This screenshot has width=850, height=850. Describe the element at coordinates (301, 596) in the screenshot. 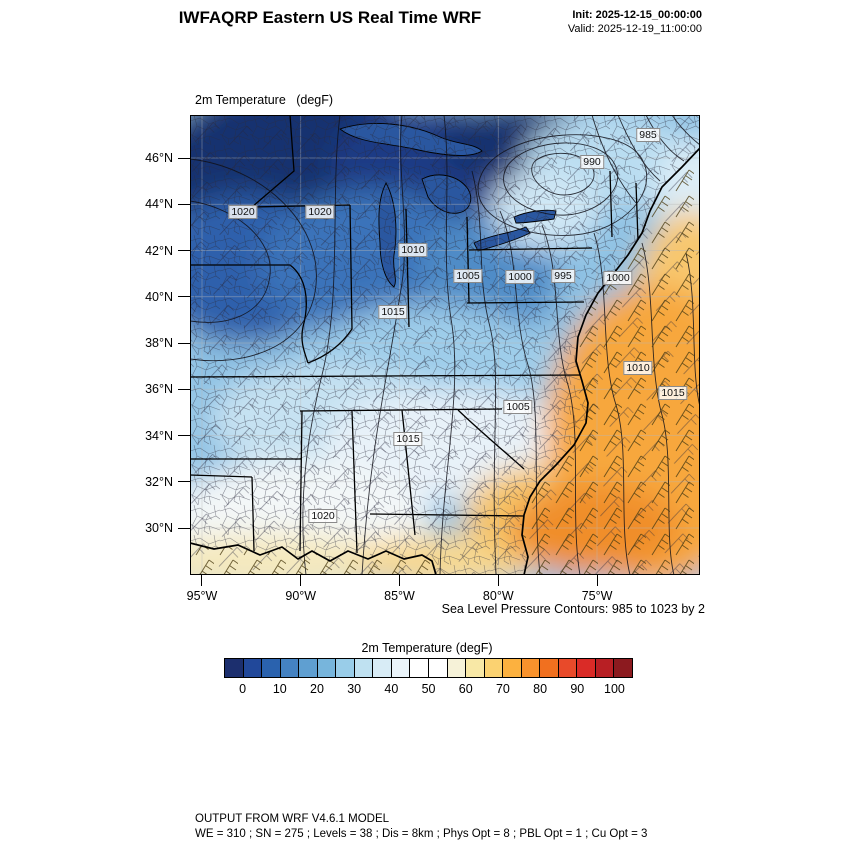

I see `longitude-tick-label: 90°W` at that location.